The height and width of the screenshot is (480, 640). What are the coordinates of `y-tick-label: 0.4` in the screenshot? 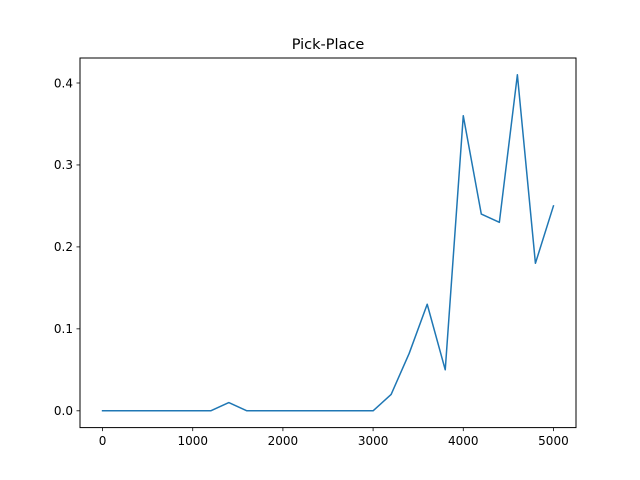 It's located at (63, 83).